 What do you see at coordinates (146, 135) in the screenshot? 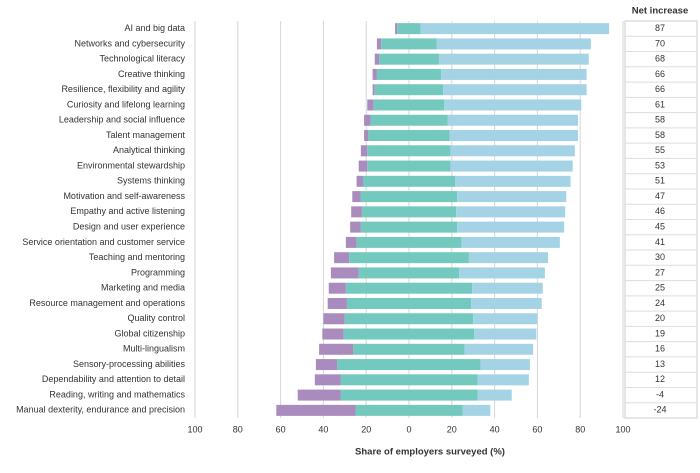
I see `category-label: Talent management` at bounding box center [146, 135].